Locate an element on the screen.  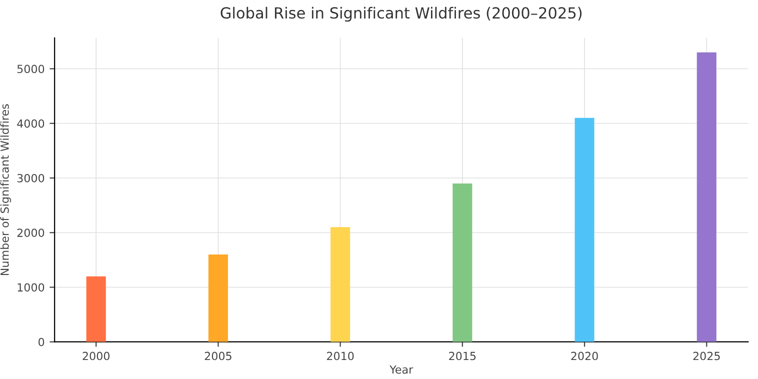
y-tick-label: 3000 is located at coordinates (30, 178).